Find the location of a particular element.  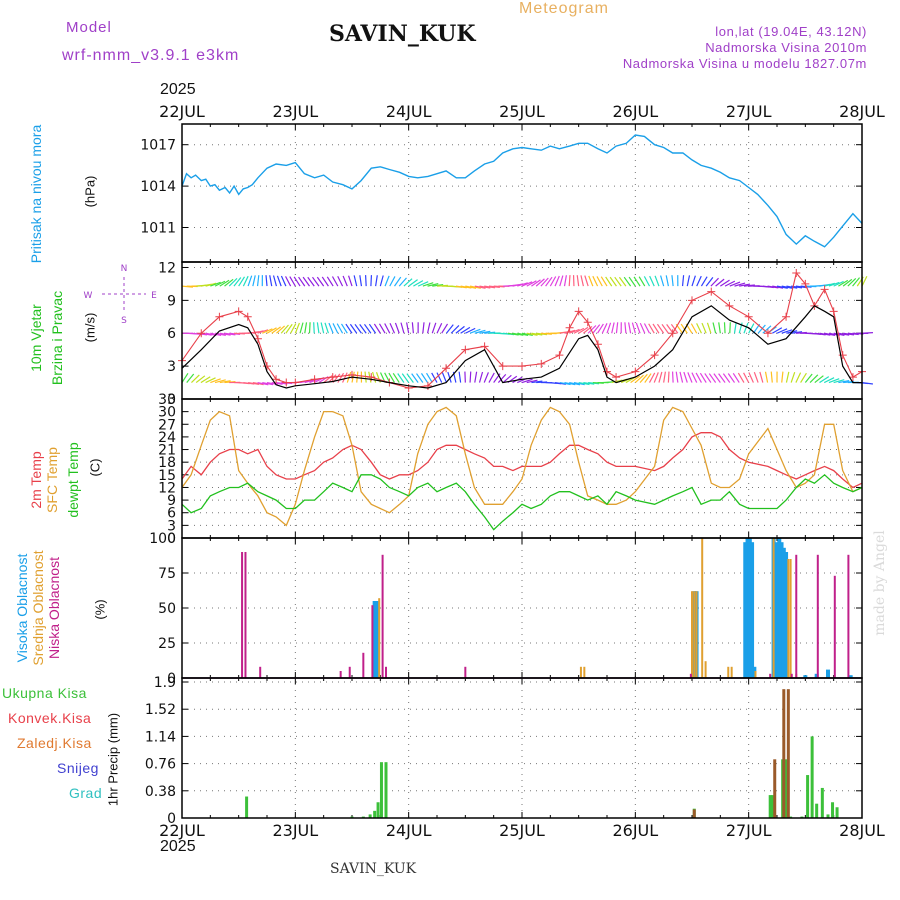

year-top: 2025 is located at coordinates (178, 89).